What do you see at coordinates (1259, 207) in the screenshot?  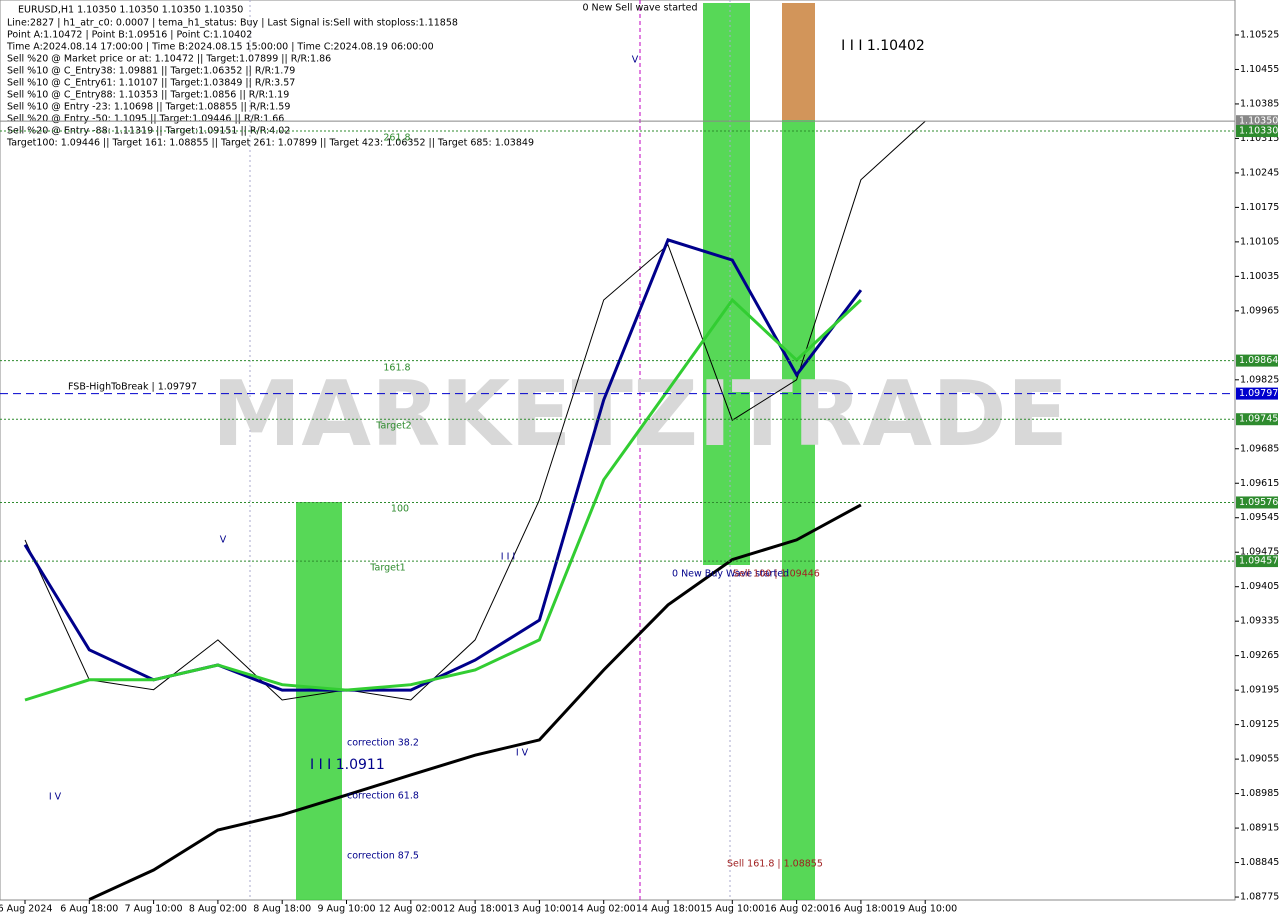 I see `y-tick-label: 1.10175` at bounding box center [1259, 207].